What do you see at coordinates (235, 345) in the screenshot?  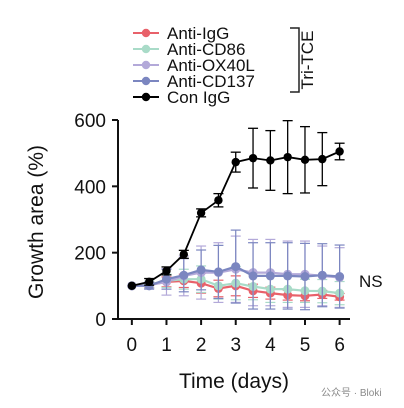 I see `x-tick-label: 3` at bounding box center [235, 345].